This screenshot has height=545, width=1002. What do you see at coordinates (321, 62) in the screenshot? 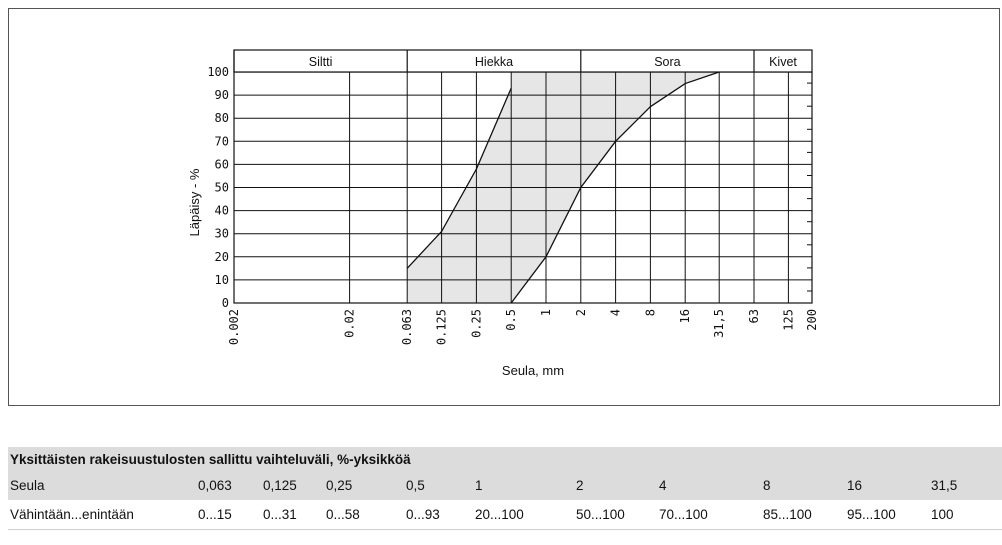
I see `band-label-siltti: Siltti` at bounding box center [321, 62].